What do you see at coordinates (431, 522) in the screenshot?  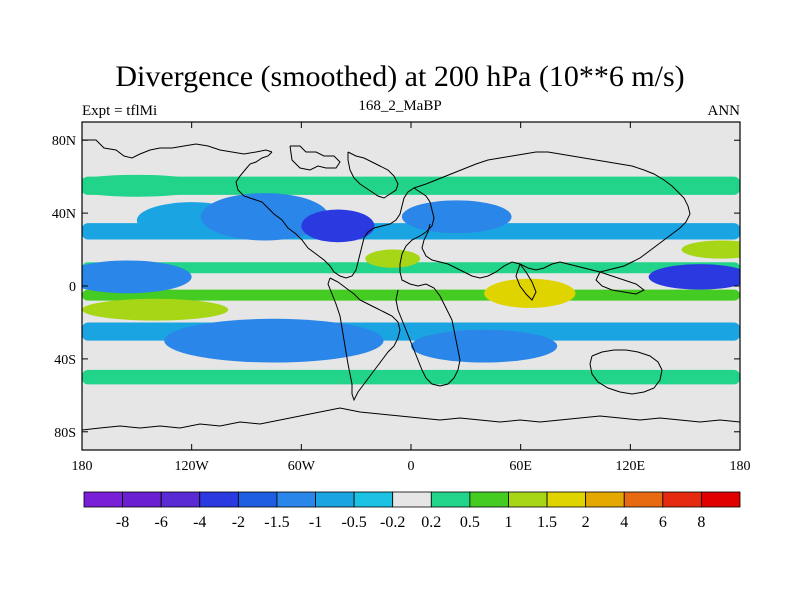 I see `colorbar-label: 0.2` at bounding box center [431, 522].